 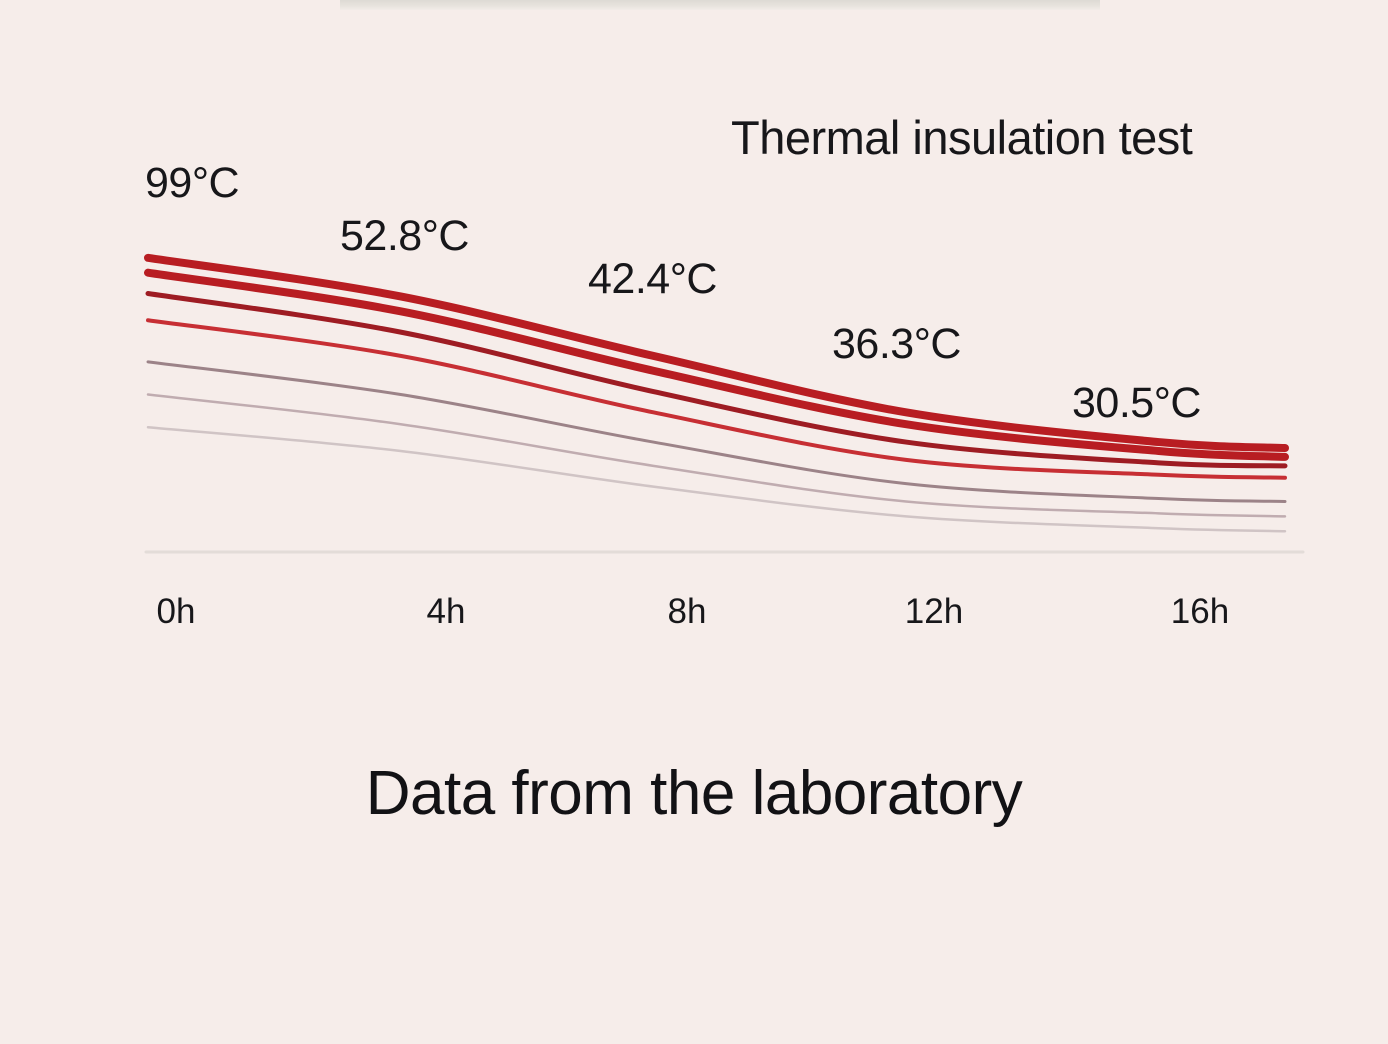 What do you see at coordinates (404, 236) in the screenshot?
I see `data-label-52-8c: 52.8°C` at bounding box center [404, 236].